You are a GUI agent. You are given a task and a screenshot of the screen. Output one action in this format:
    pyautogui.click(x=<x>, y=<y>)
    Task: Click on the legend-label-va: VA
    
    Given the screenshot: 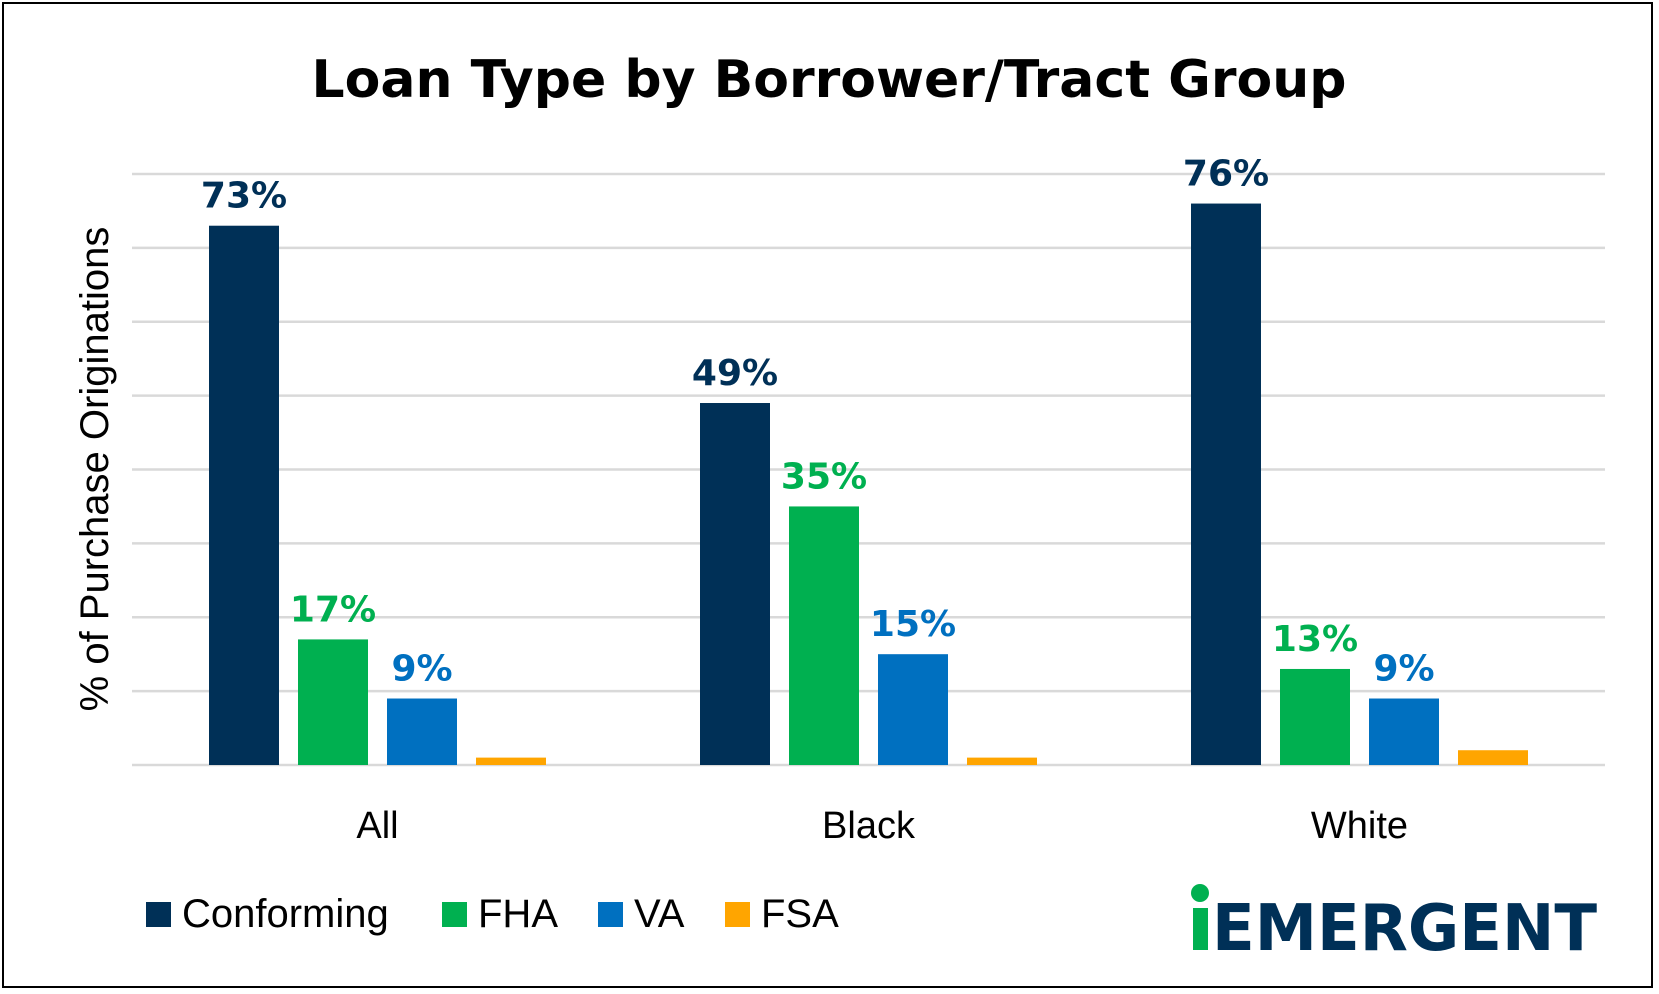 What is the action you would take?
    pyautogui.click(x=659, y=914)
    